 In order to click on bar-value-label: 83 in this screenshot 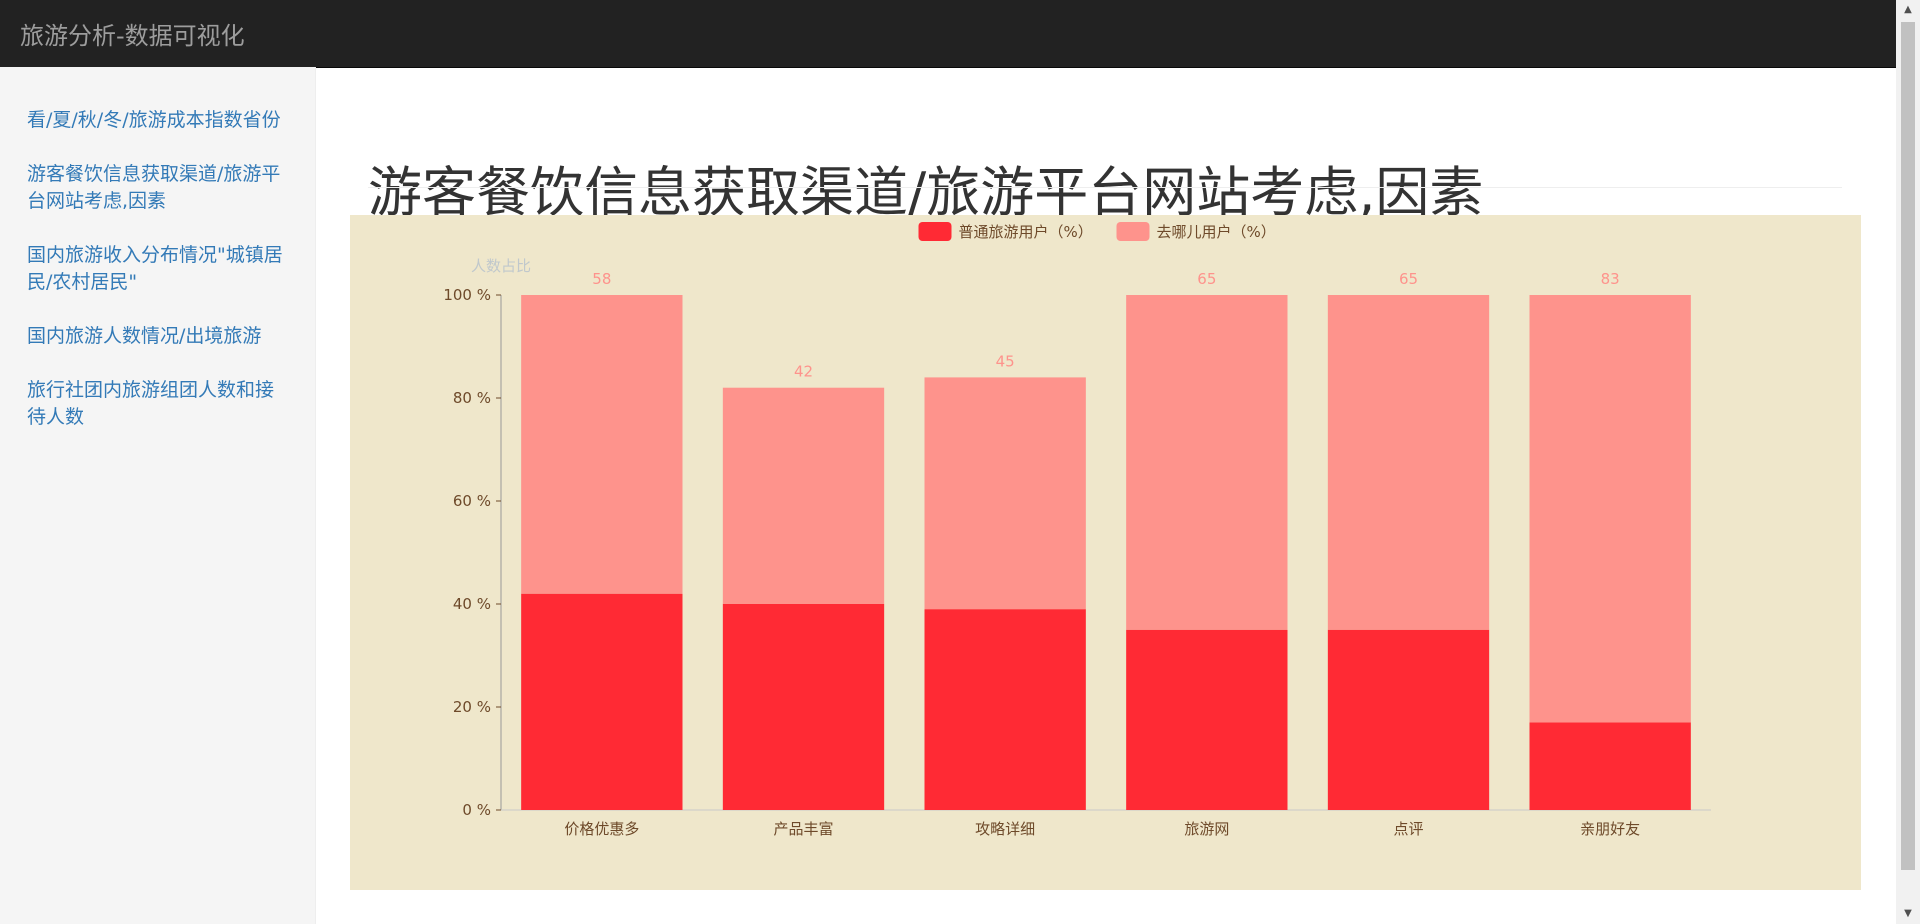, I will do `click(1610, 279)`.